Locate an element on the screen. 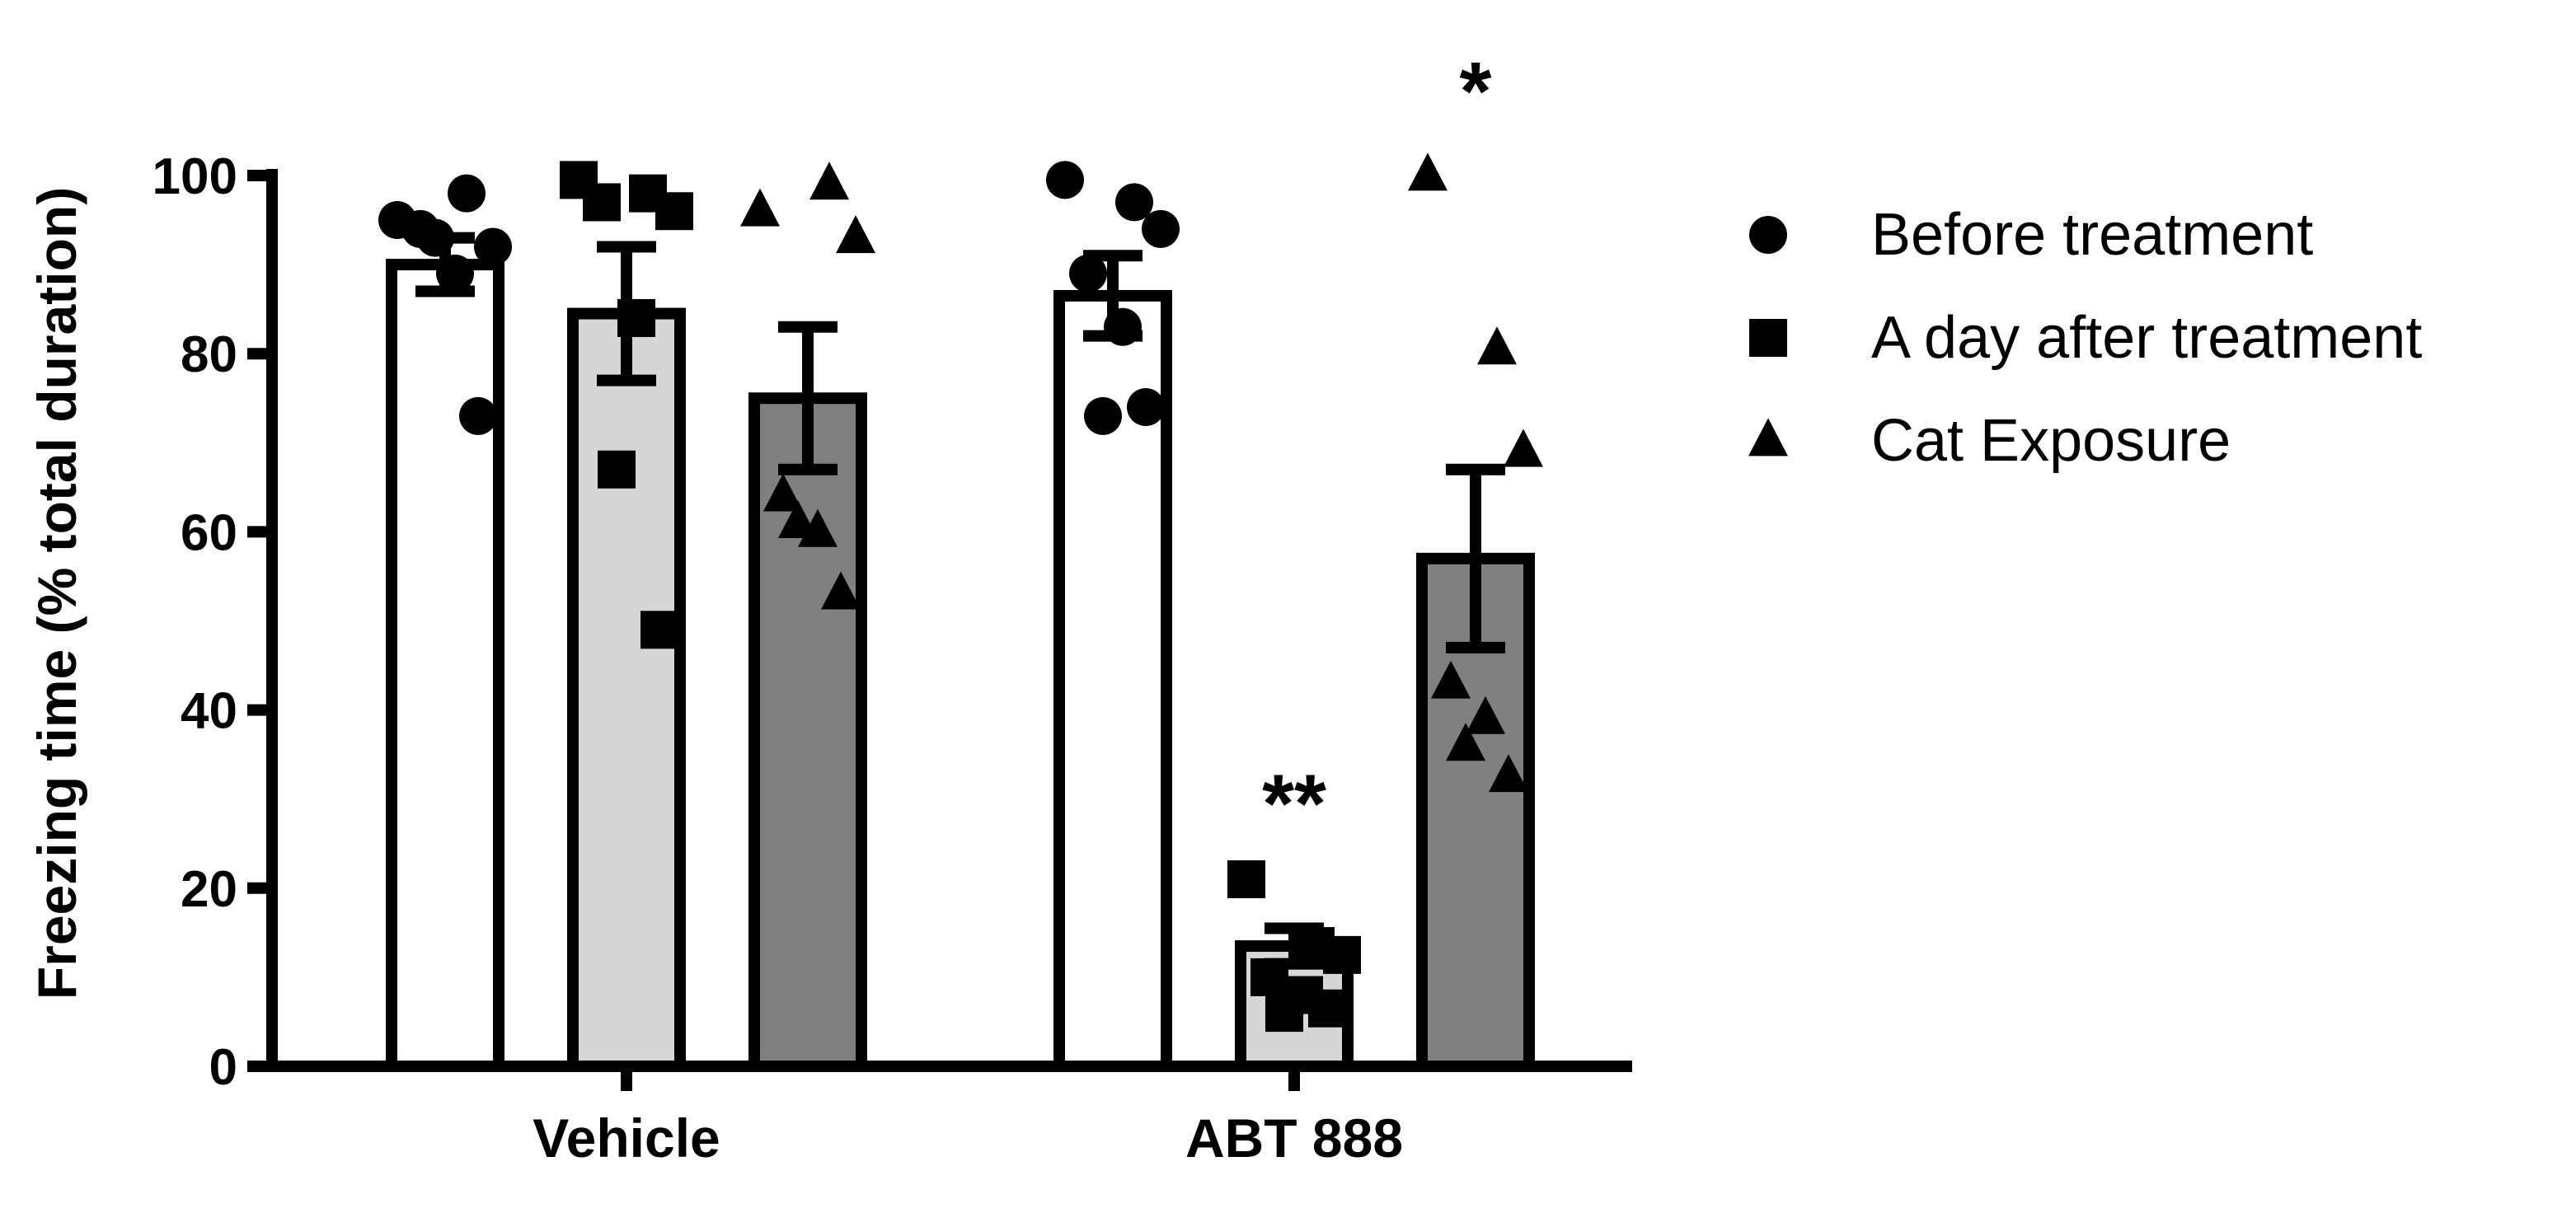 The height and width of the screenshot is (1227, 2576). x-tick-label: Vehicle is located at coordinates (626, 1138).